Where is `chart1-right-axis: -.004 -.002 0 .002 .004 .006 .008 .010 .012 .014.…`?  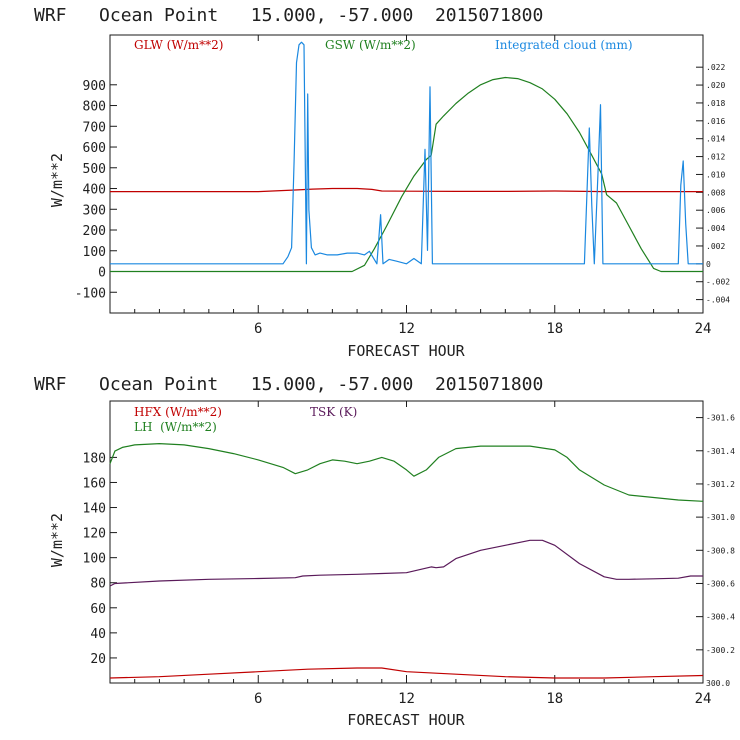
chart1-right-axis: -.004 -.002 0 .002 .004 .006 .008 .010 .012 .014.… is located at coordinates (713, 184).